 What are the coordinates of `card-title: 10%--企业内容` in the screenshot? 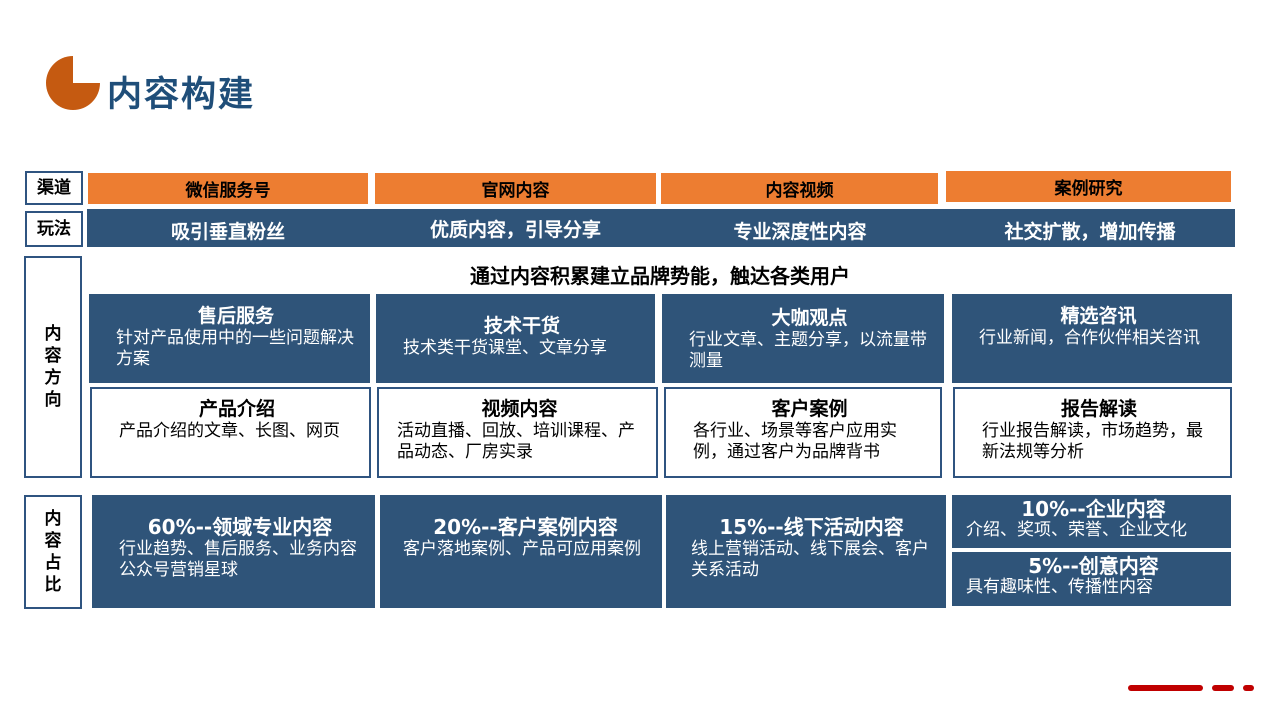 It's located at (1093, 509).